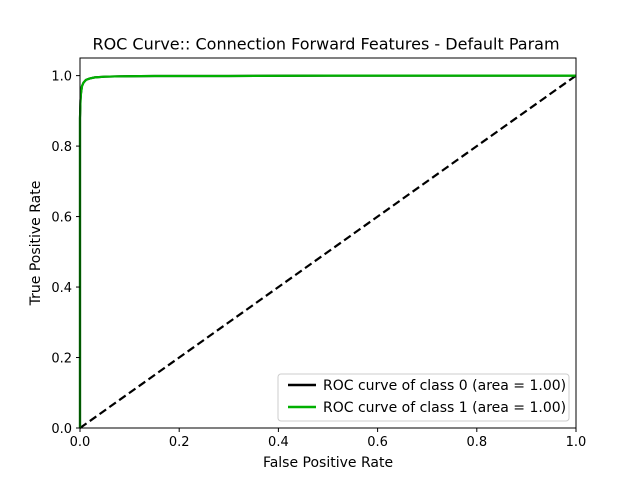 The image size is (640, 480). What do you see at coordinates (80, 442) in the screenshot?
I see `x-tick-label: 0.0` at bounding box center [80, 442].